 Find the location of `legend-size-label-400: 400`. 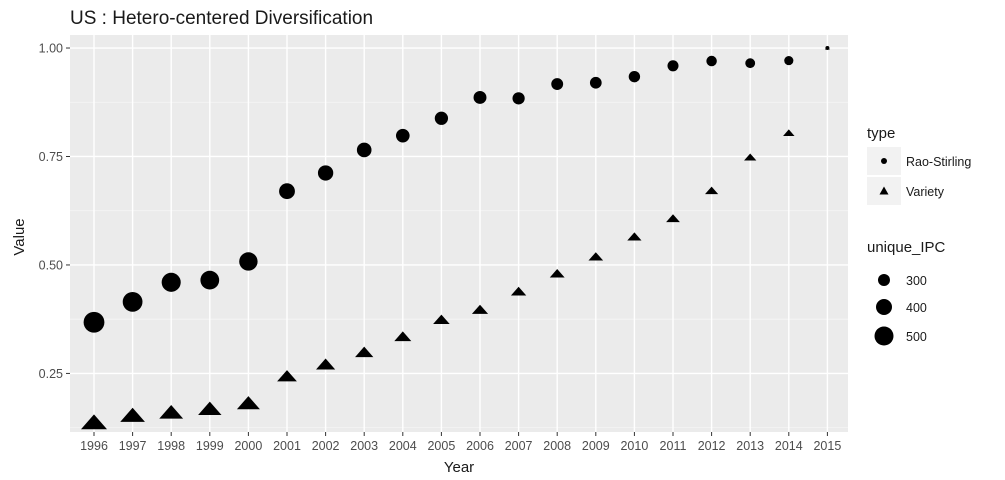

legend-size-label-400: 400 is located at coordinates (916, 308).